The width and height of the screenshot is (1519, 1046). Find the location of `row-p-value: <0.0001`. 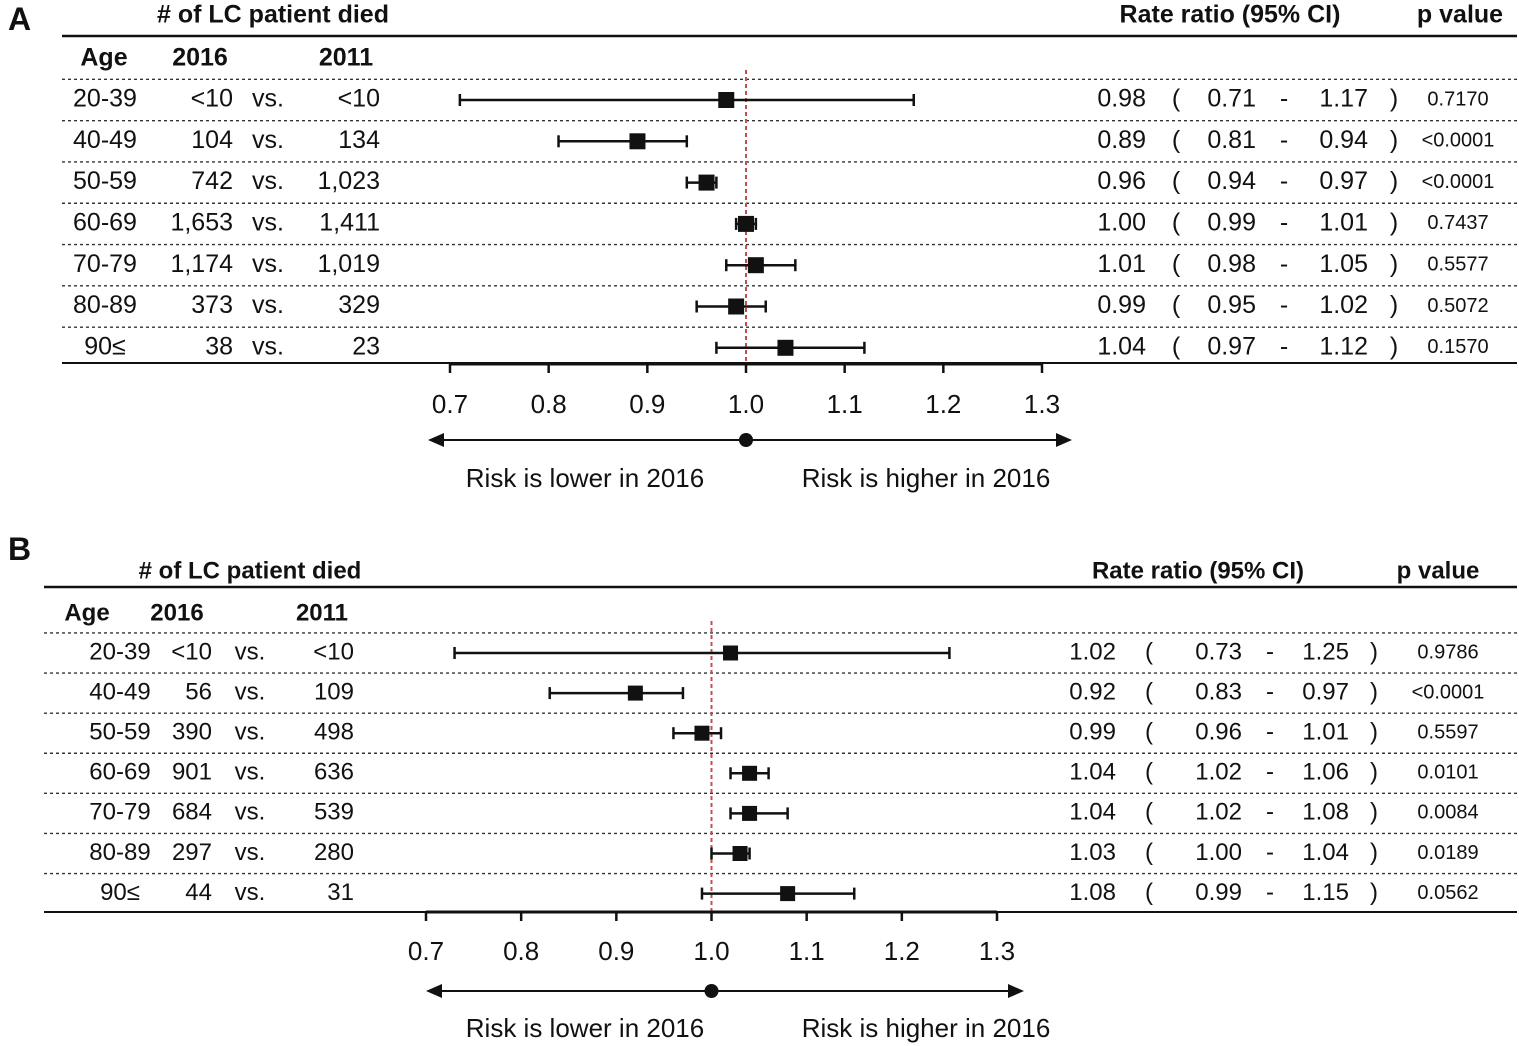

row-p-value: <0.0001 is located at coordinates (1448, 692).